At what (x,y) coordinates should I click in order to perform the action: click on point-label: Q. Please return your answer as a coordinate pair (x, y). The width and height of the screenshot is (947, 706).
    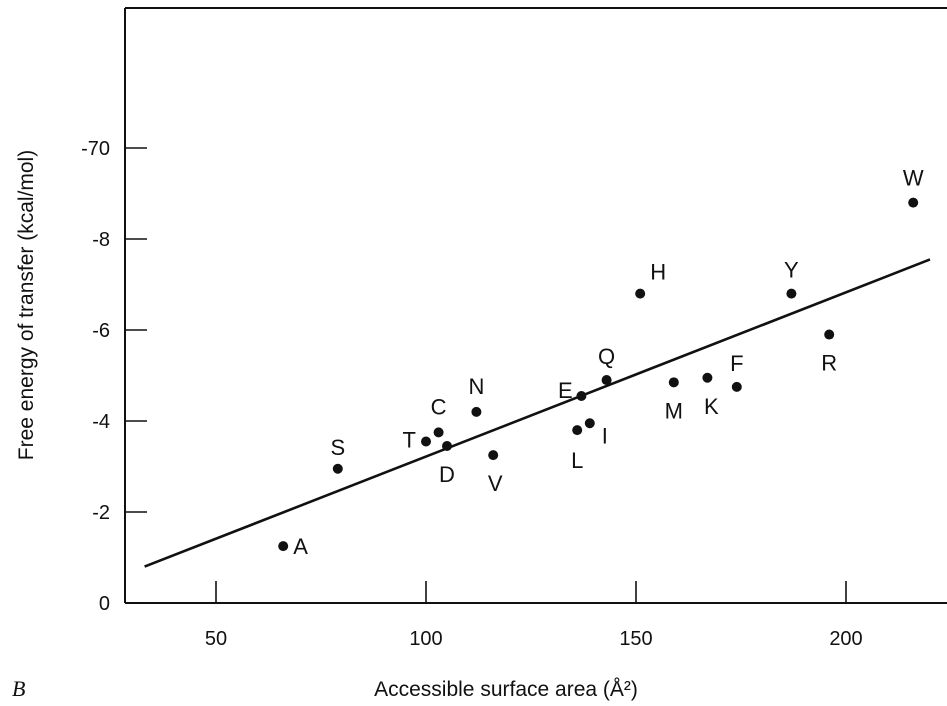
    Looking at the image, I should click on (606, 356).